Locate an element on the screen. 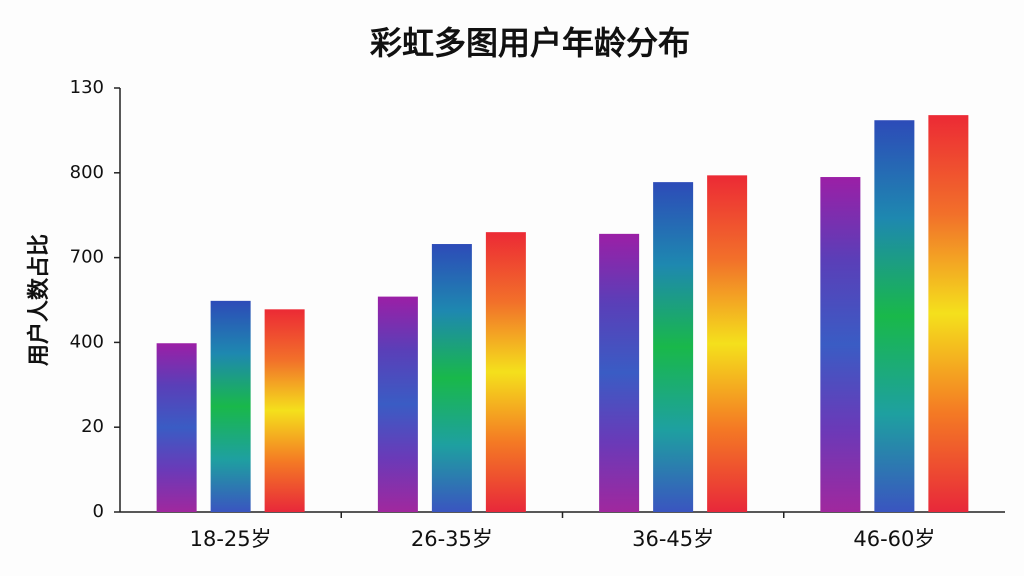  y-tick-label: 800 is located at coordinates (87, 172).